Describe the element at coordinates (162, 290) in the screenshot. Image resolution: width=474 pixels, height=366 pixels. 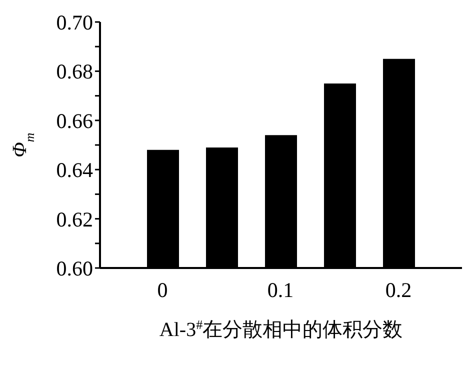
I see `x-tick-label: 0` at that location.